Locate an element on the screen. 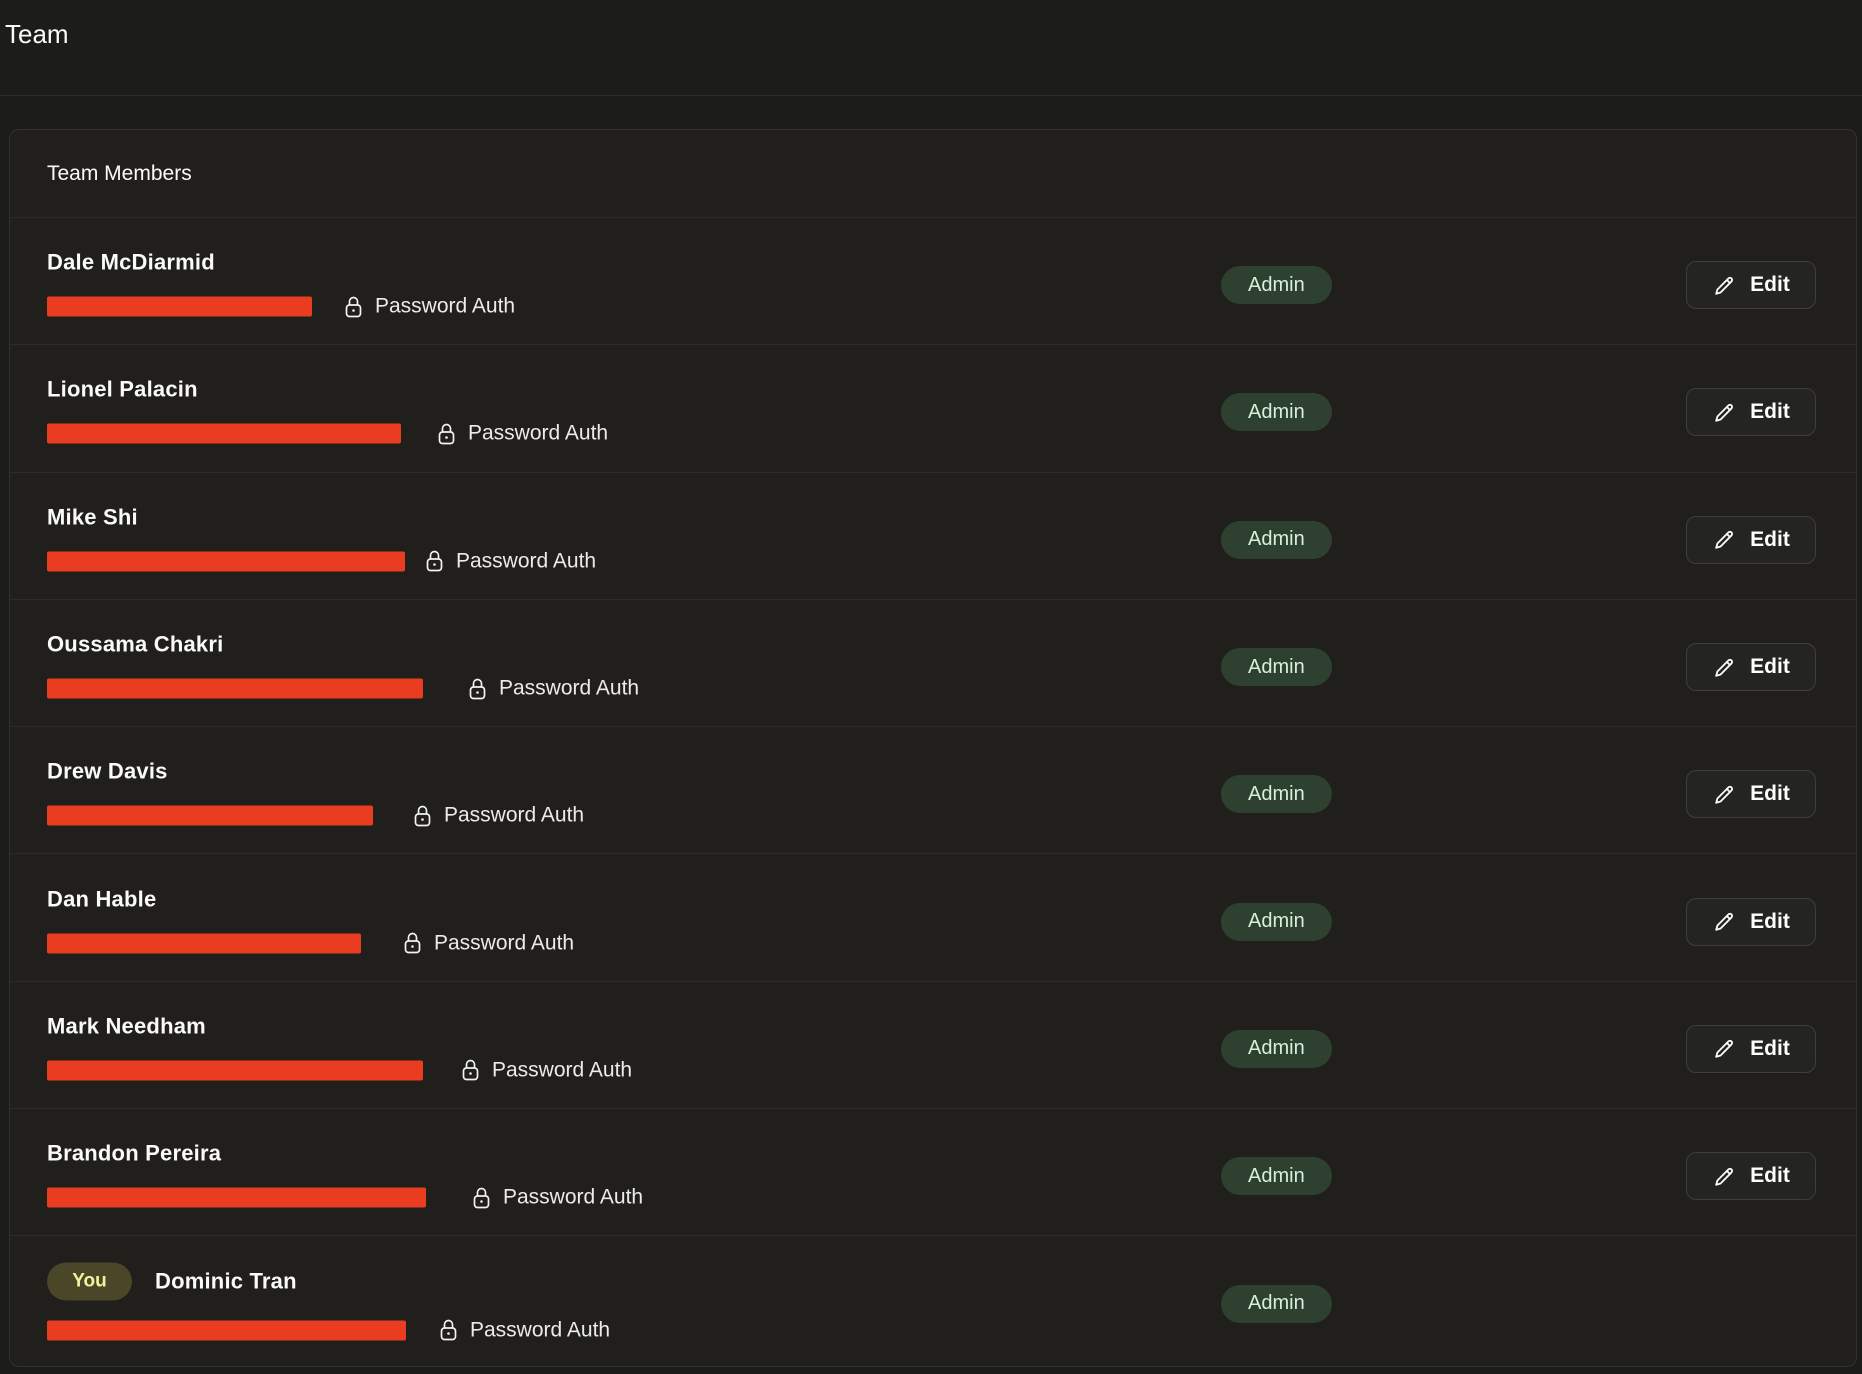 This screenshot has height=1374, width=1862. member-name: Brandon Pereira is located at coordinates (134, 1153).